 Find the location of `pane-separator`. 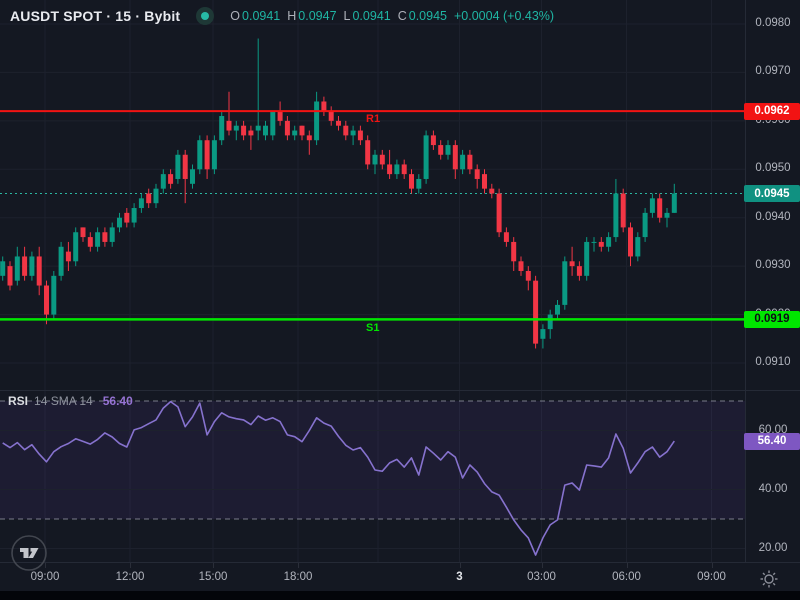

pane-separator is located at coordinates (400, 390).